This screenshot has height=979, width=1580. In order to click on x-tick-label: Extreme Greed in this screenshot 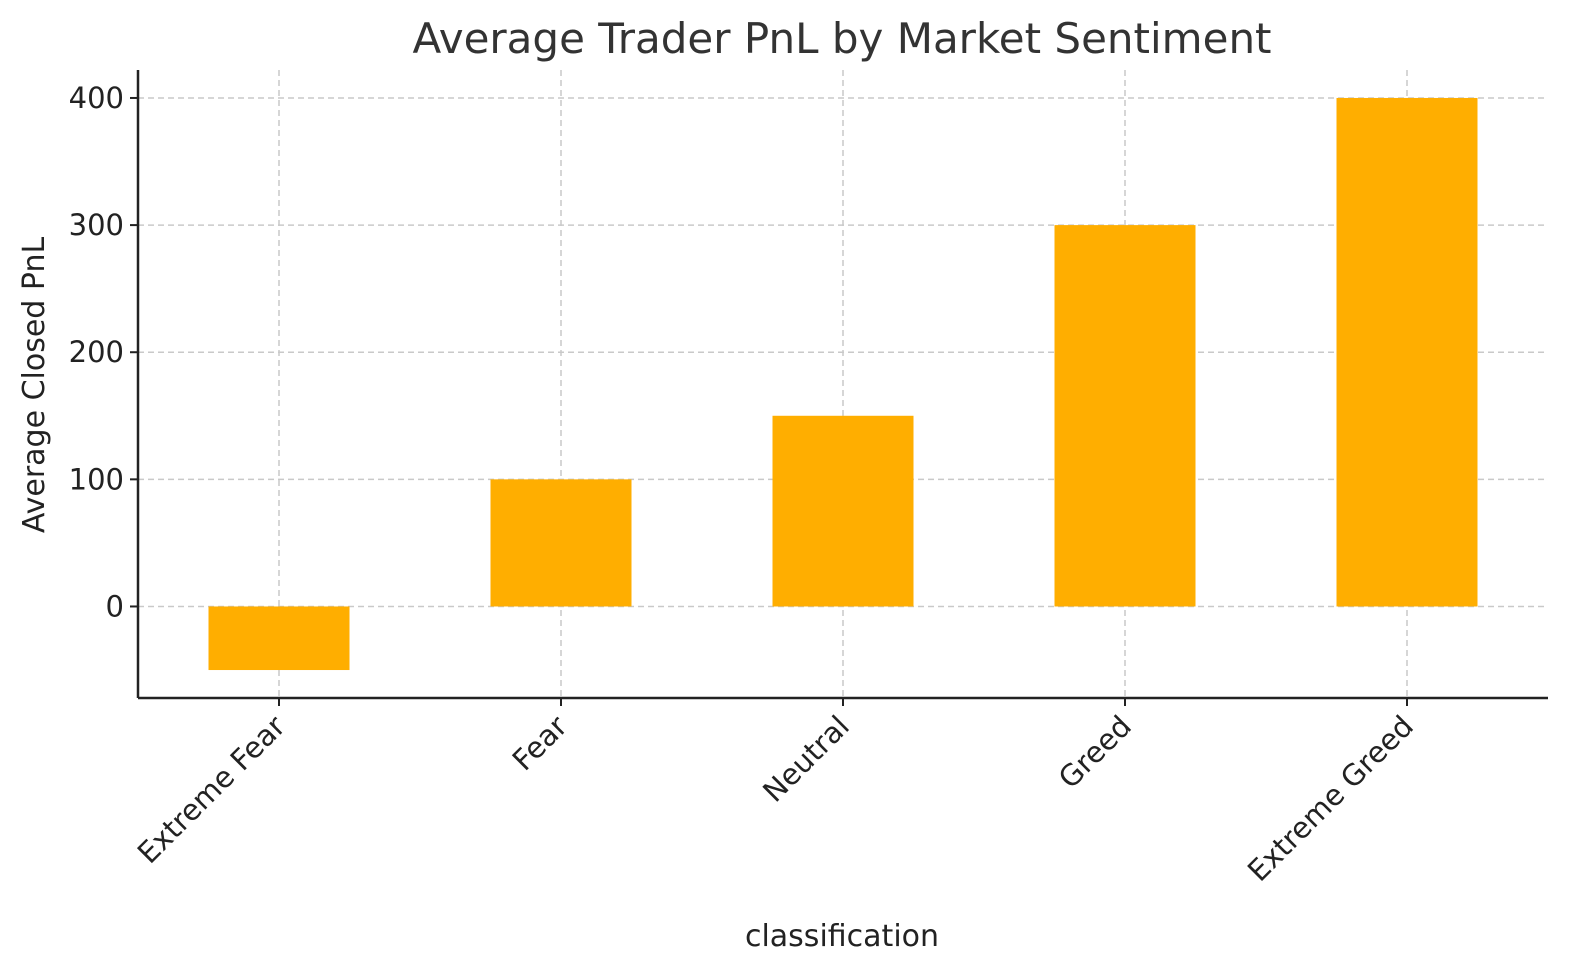, I will do `click(1330, 798)`.